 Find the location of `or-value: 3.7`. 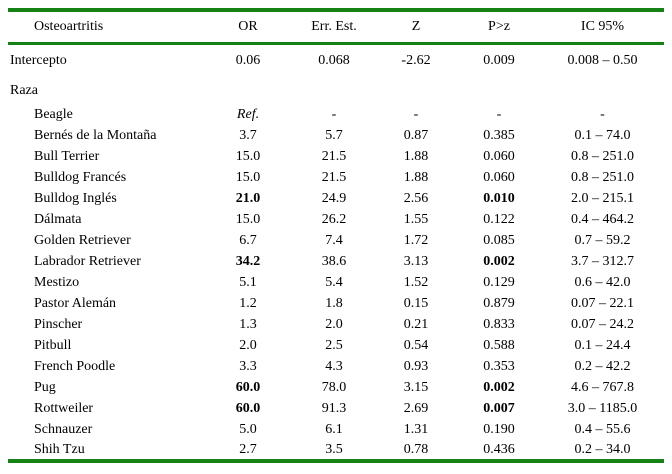

or-value: 3.7 is located at coordinates (248, 135).